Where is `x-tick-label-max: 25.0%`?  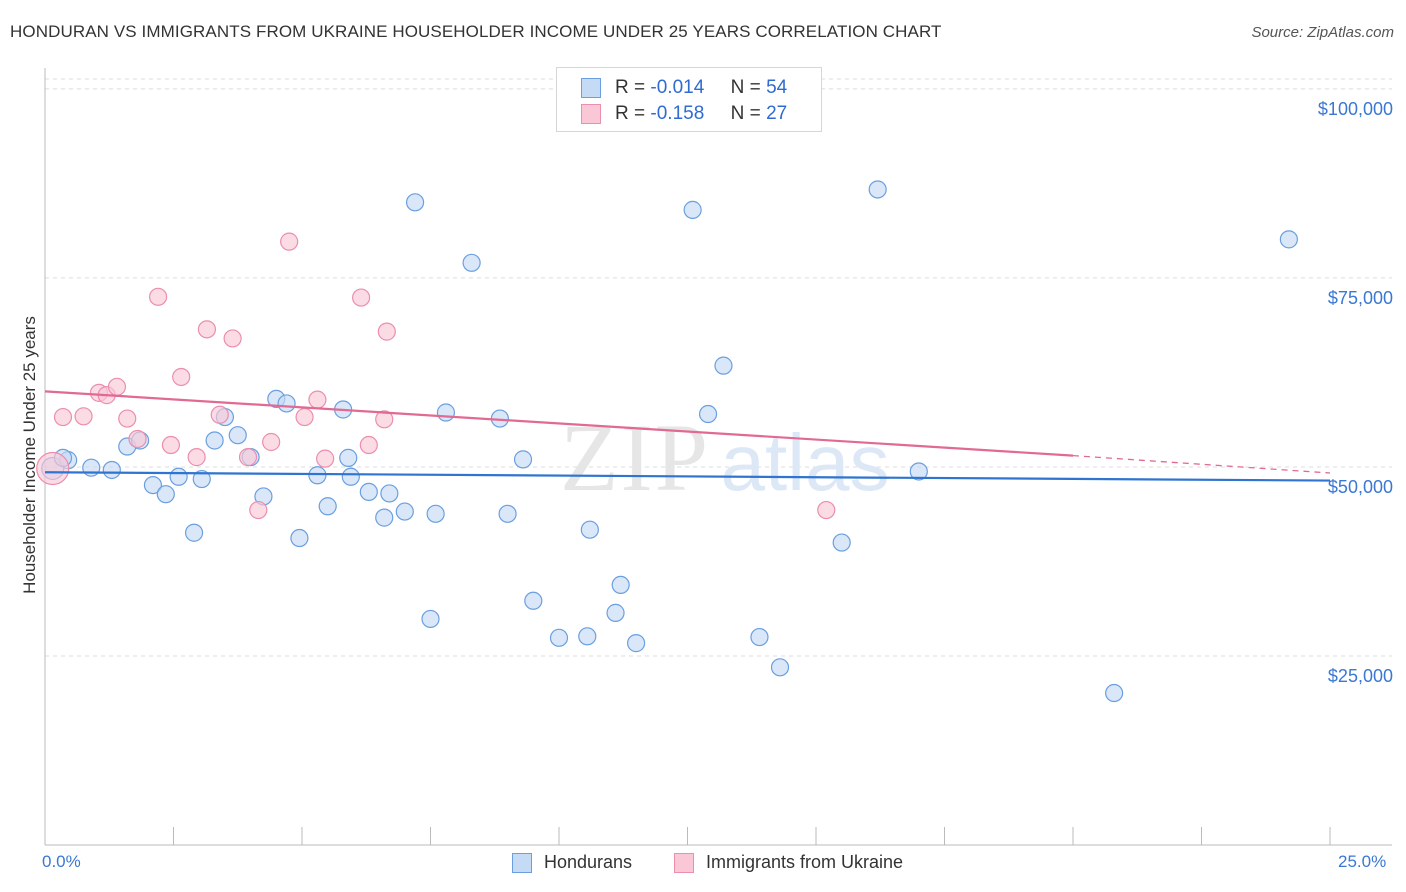
x-tick-label-max: 25.0% is located at coordinates (1362, 861).